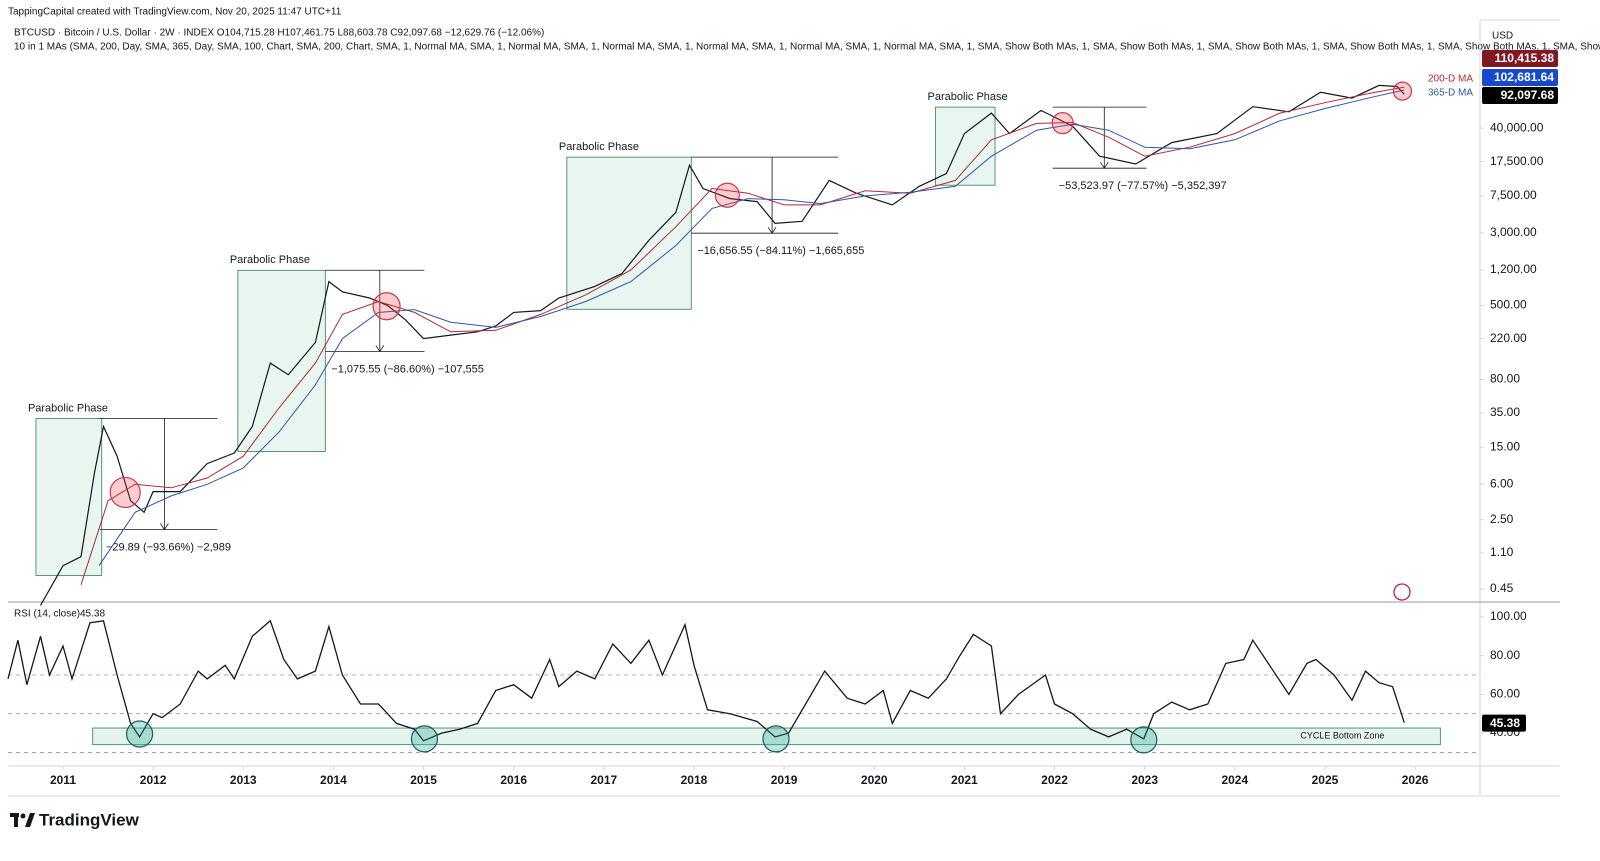  I want to click on y-tick-label: 7,500.00, so click(1513, 195).